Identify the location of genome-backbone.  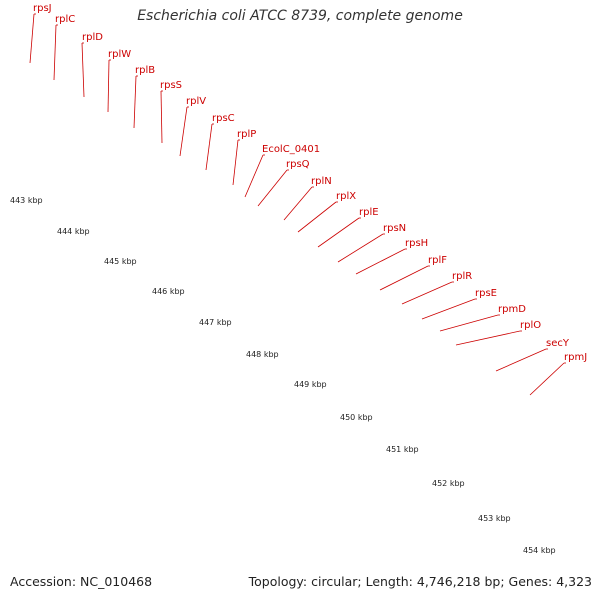
(561, 52).